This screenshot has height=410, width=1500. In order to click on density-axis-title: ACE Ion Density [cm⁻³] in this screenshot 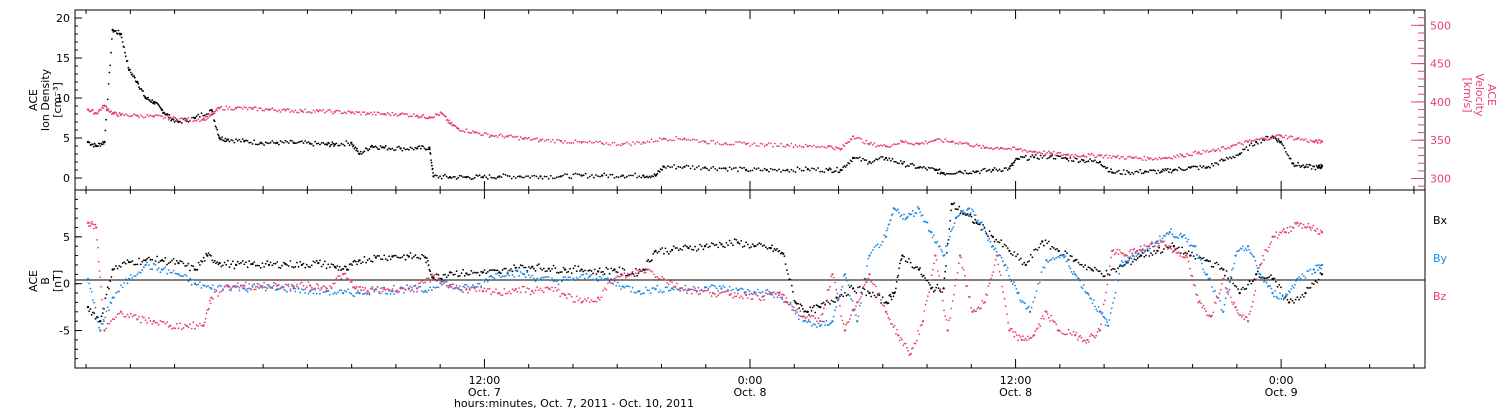, I will do `click(45, 99)`.